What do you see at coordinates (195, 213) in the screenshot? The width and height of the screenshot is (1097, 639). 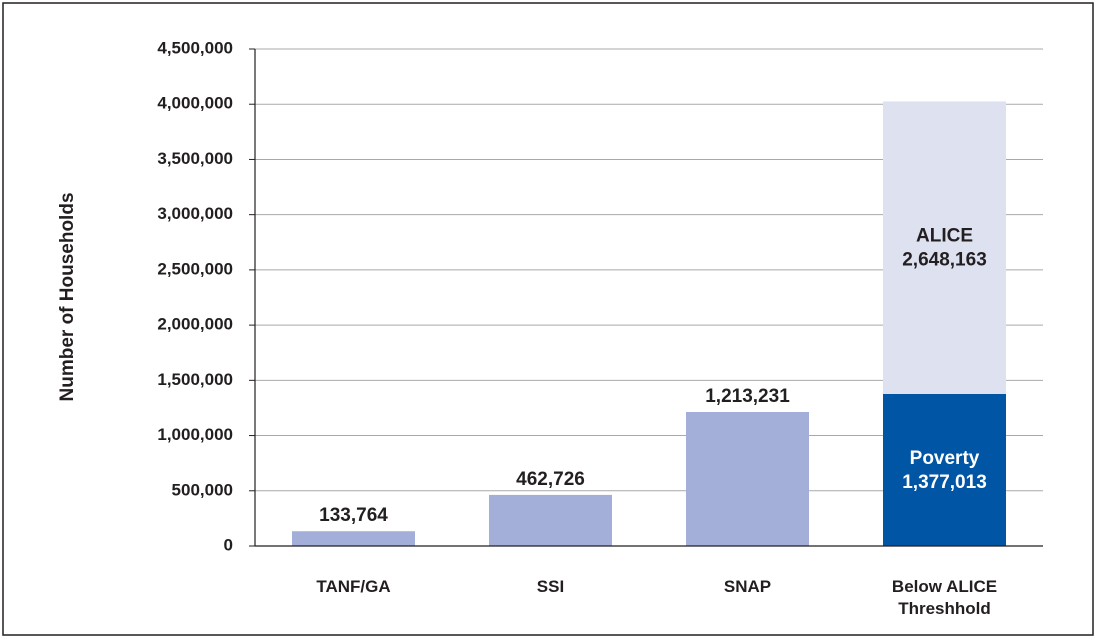 I see `y-tick-label: 3,000,000` at bounding box center [195, 213].